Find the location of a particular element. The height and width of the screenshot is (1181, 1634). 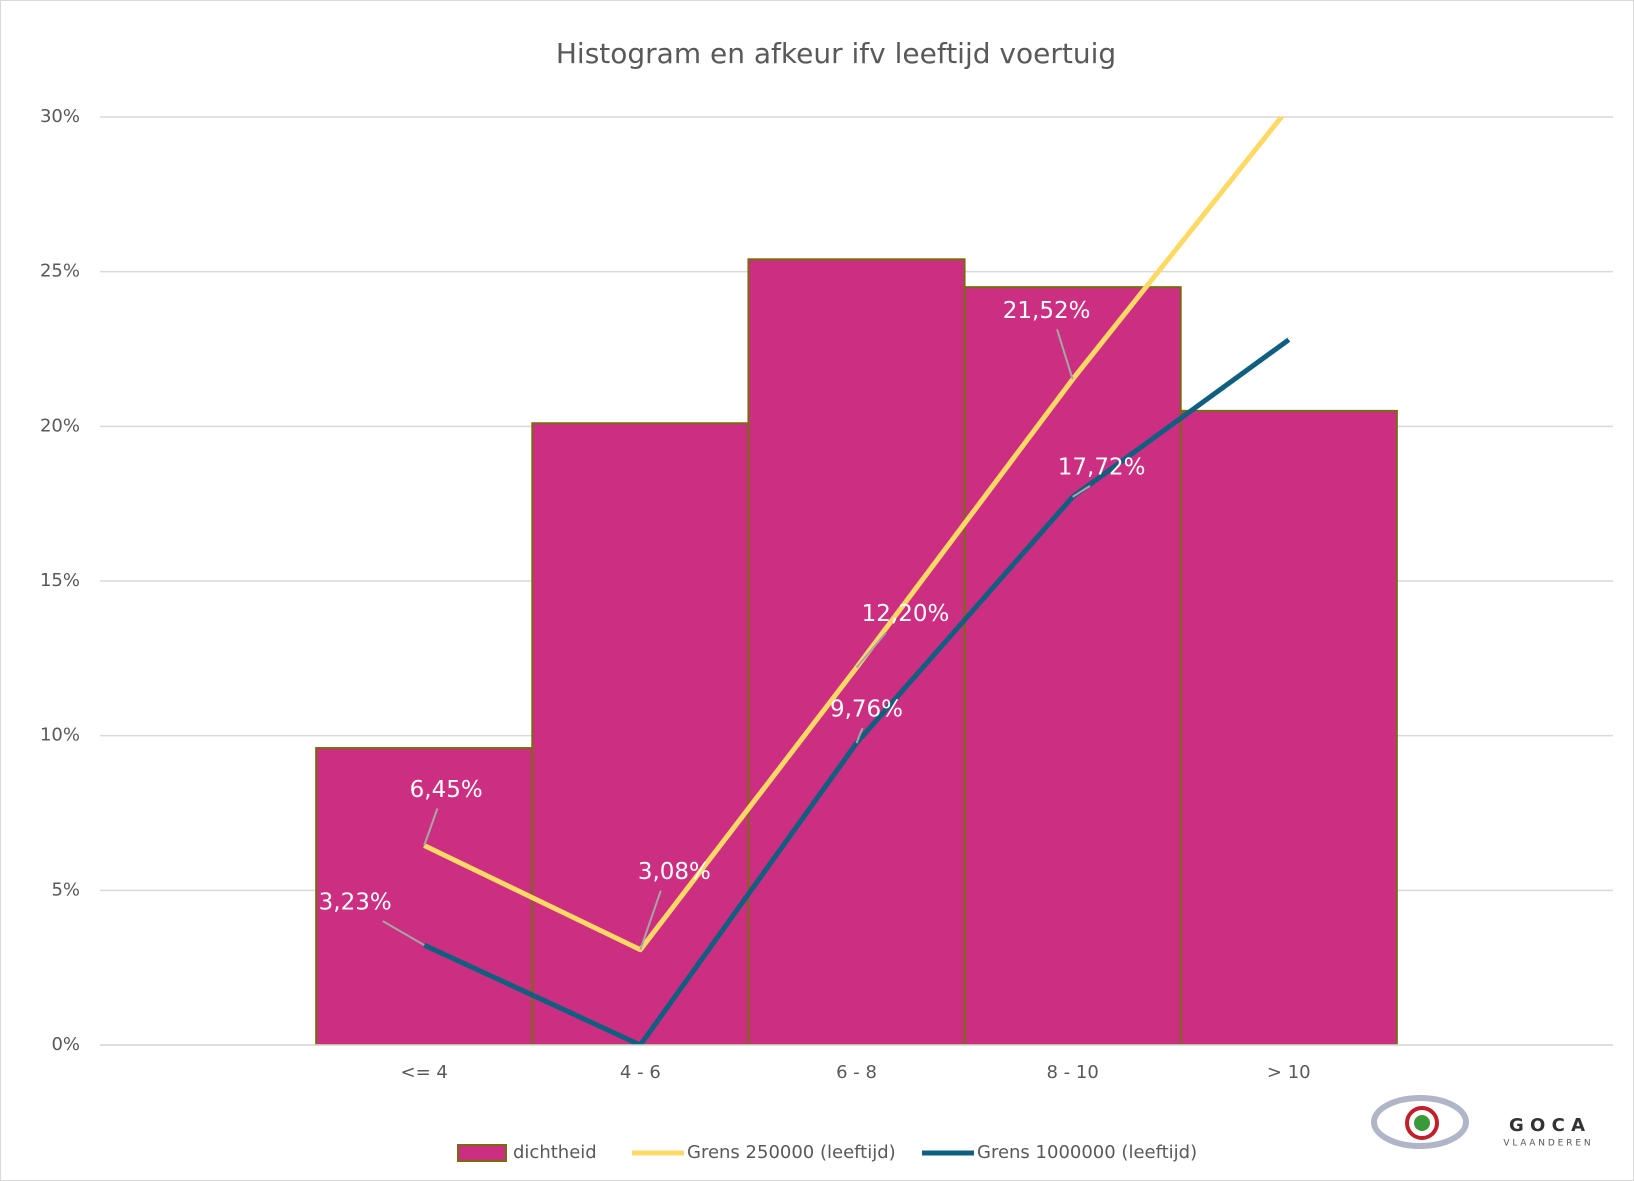

data-label: 21,52% is located at coordinates (1047, 311).